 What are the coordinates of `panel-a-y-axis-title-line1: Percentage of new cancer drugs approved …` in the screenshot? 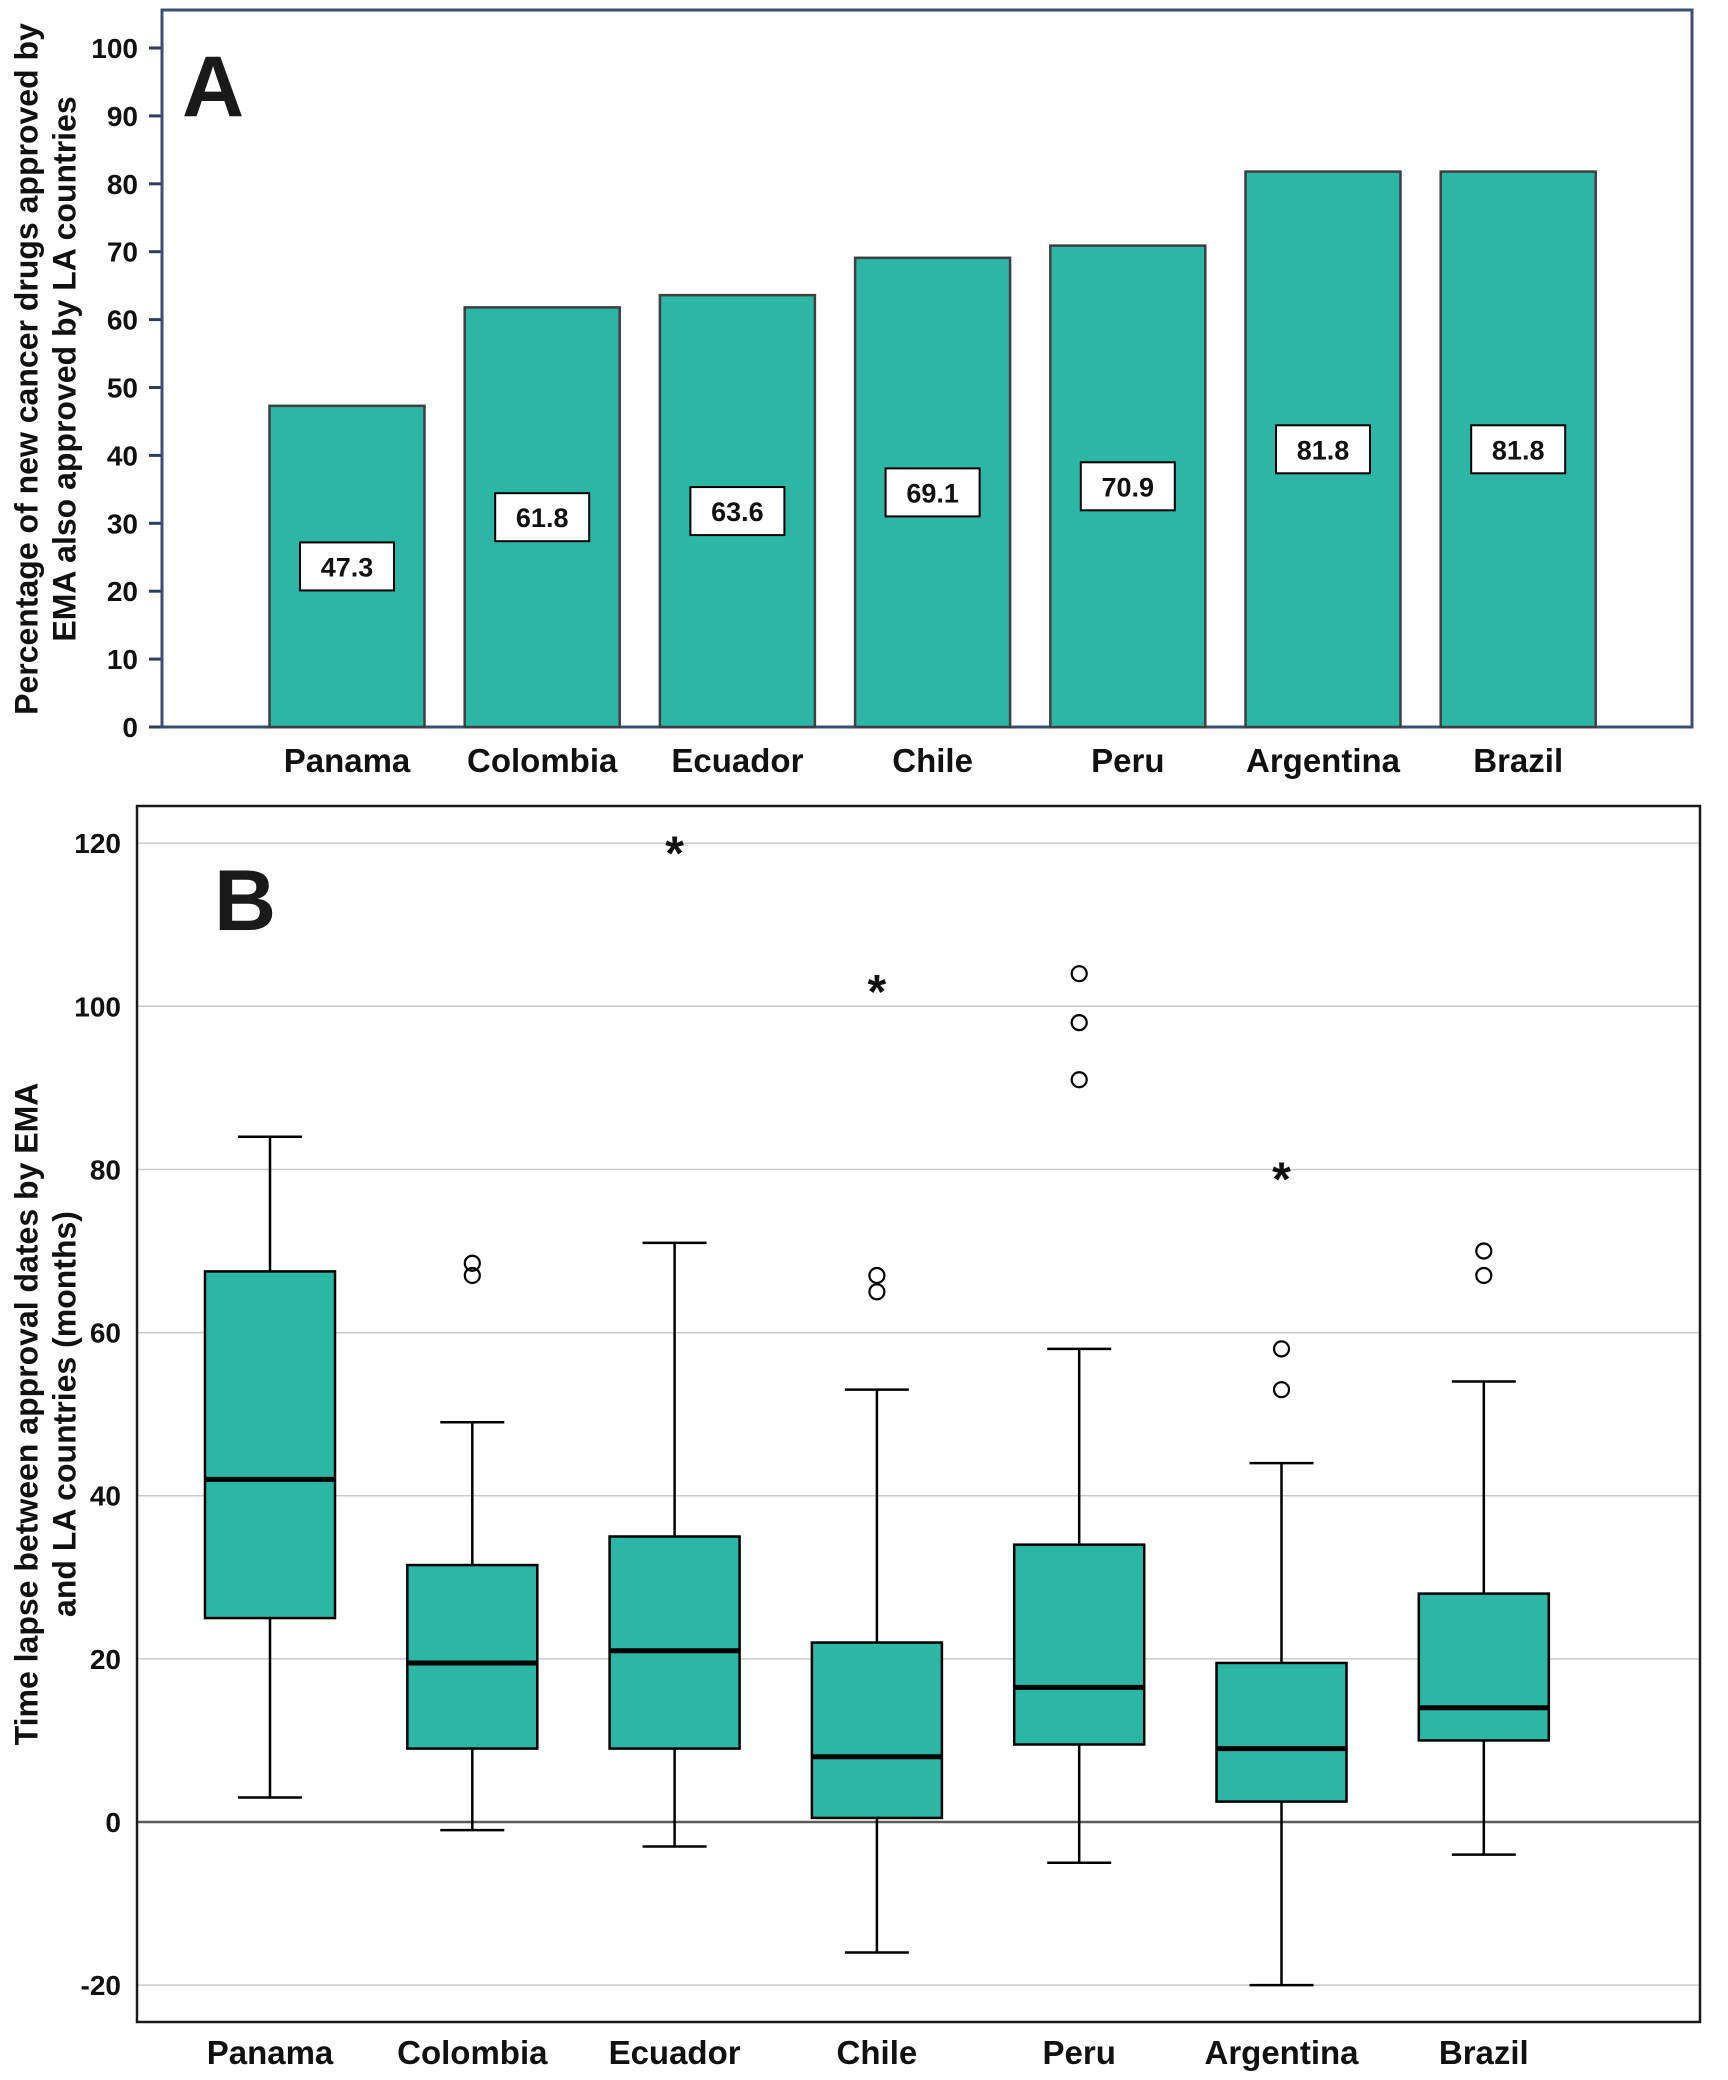 It's located at (26, 369).